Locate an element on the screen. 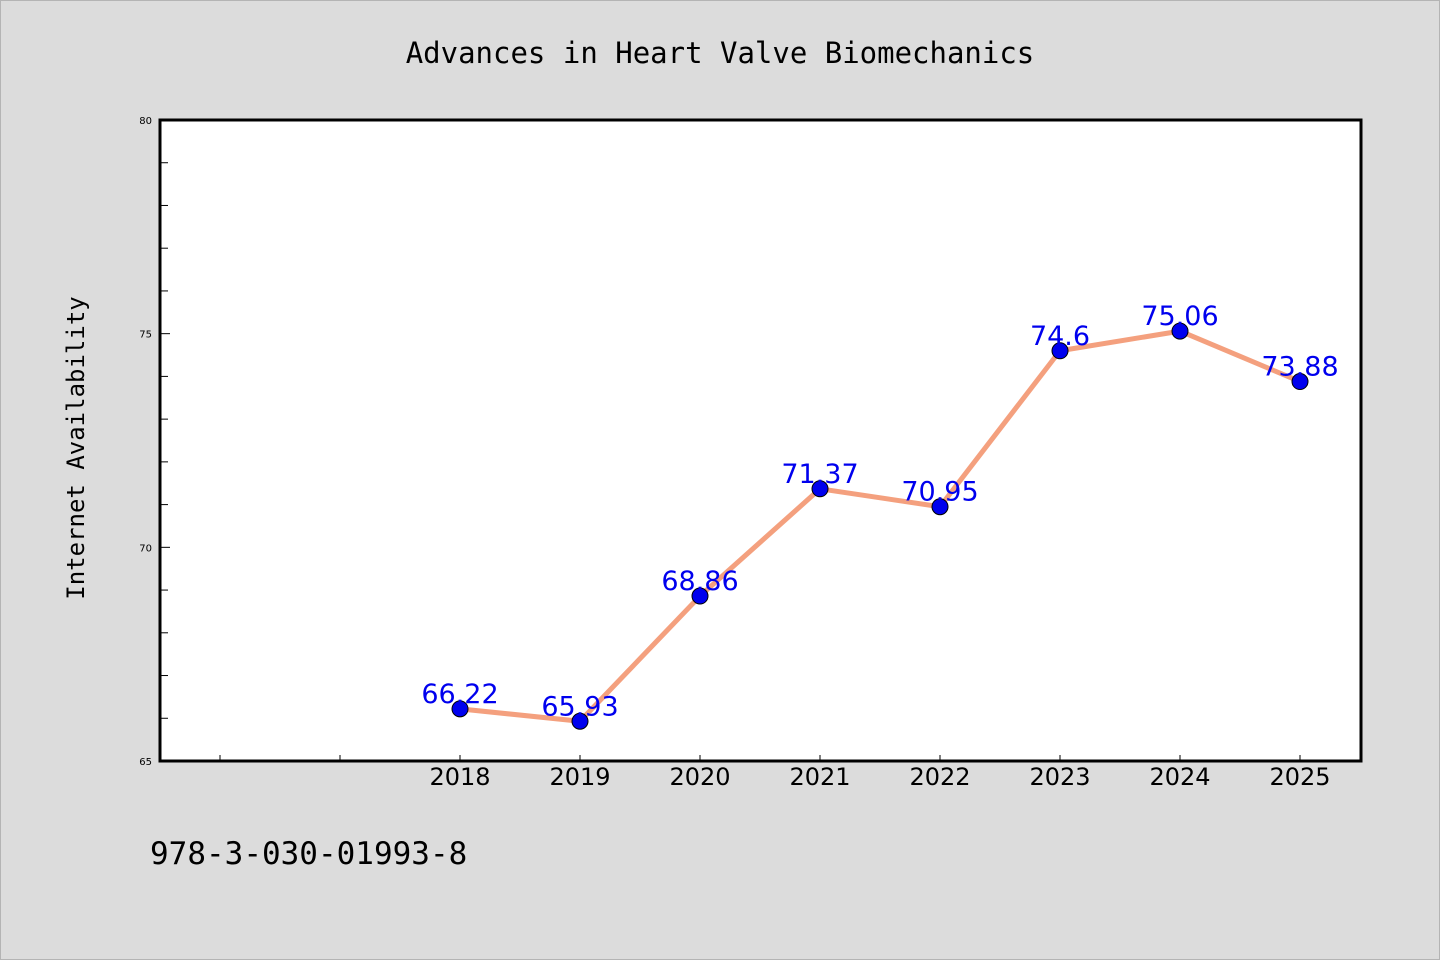 The width and height of the screenshot is (1440, 960). y-tick-label: 70 is located at coordinates (145, 548).